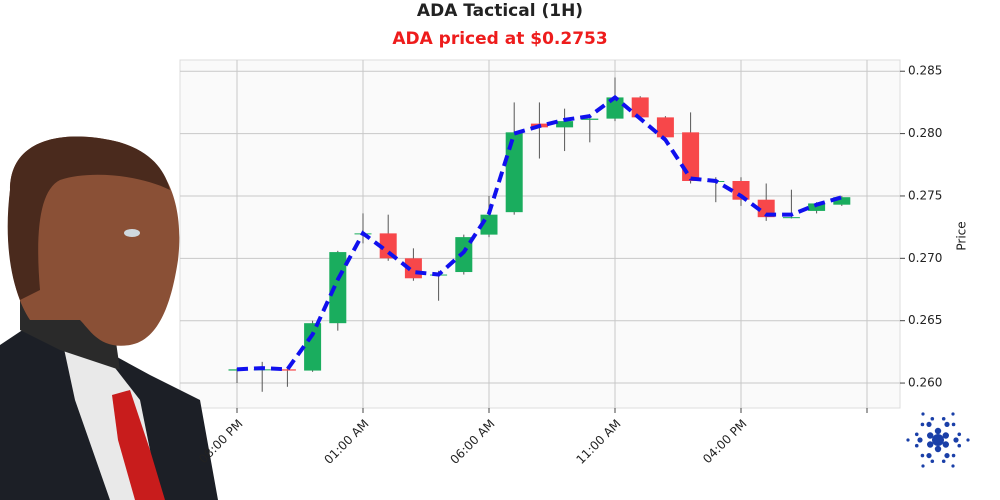 Image resolution: width=1000 pixels, height=500 pixels. Describe the element at coordinates (925, 258) in the screenshot. I see `y-tick-label: 0.270` at that location.